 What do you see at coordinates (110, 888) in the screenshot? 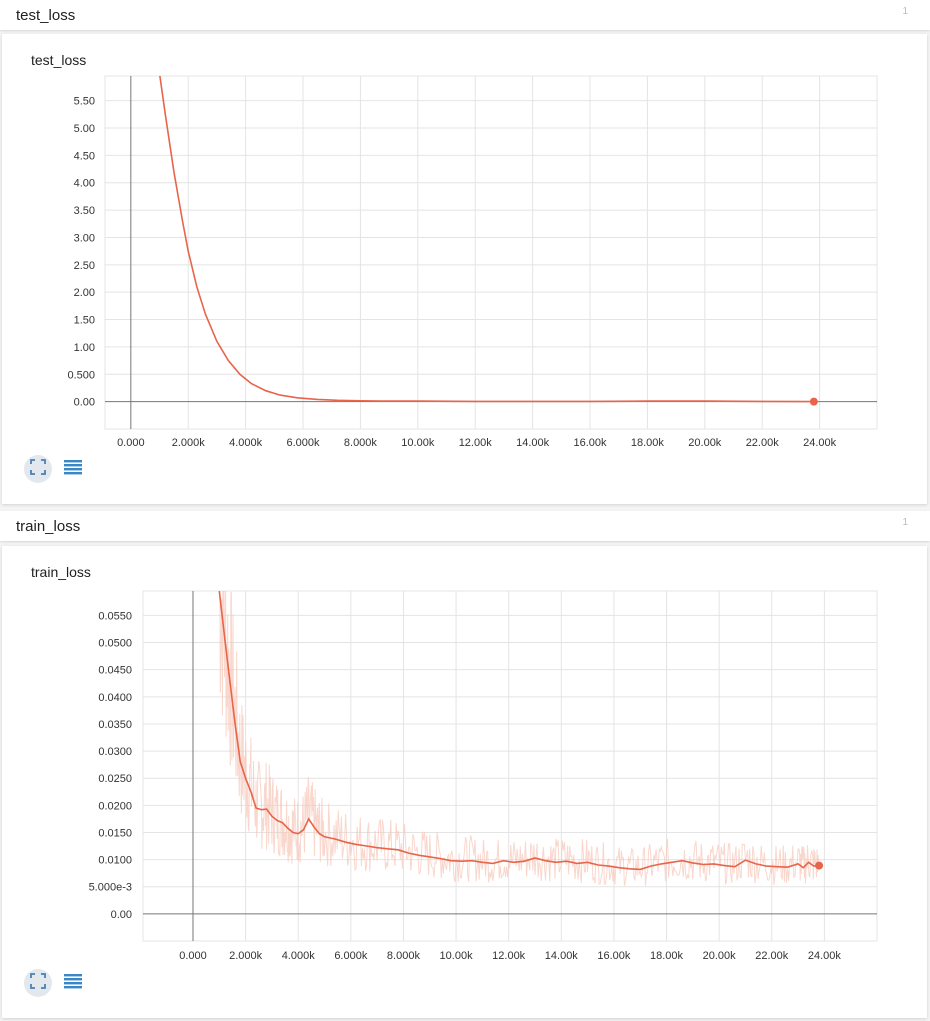
I see `y-tick-label: 5.000e-3` at bounding box center [110, 888].